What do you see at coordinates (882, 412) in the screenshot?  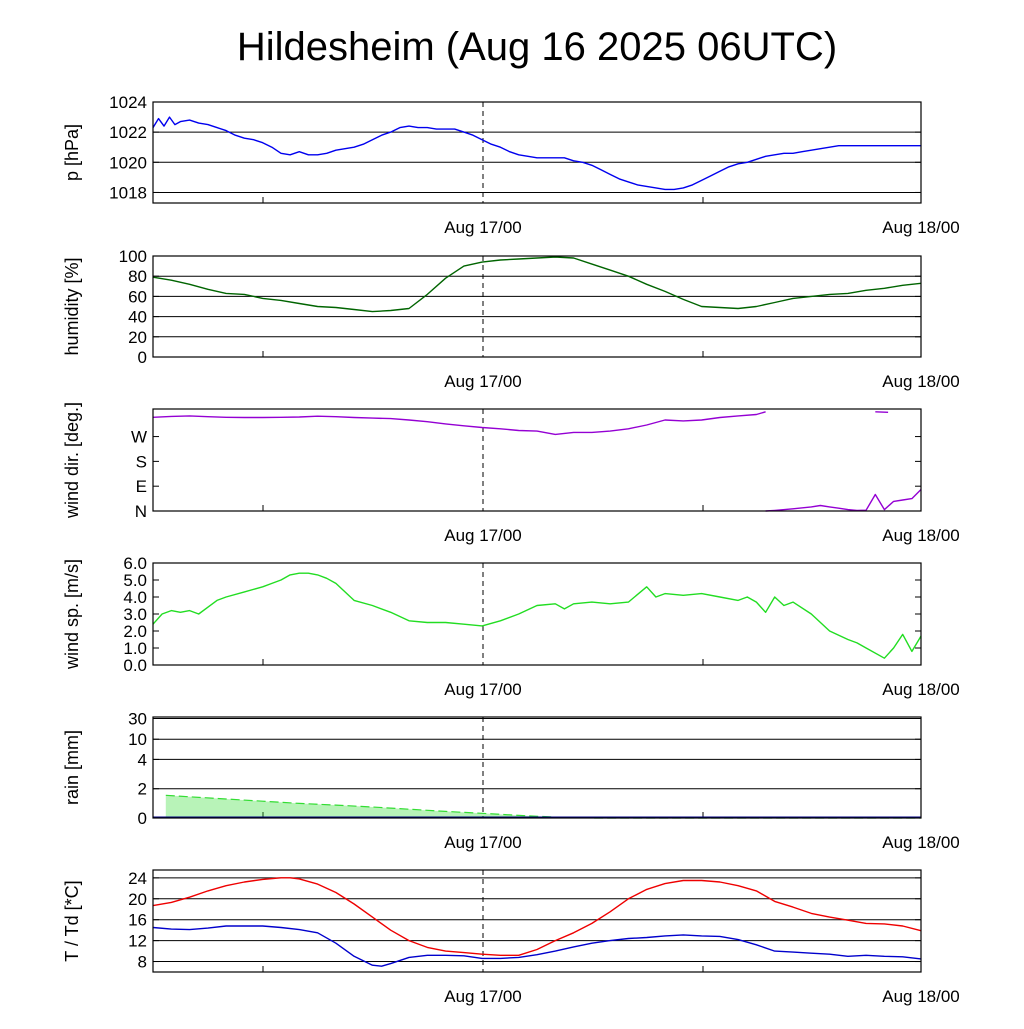 I see `wind_dir-series-2-line` at bounding box center [882, 412].